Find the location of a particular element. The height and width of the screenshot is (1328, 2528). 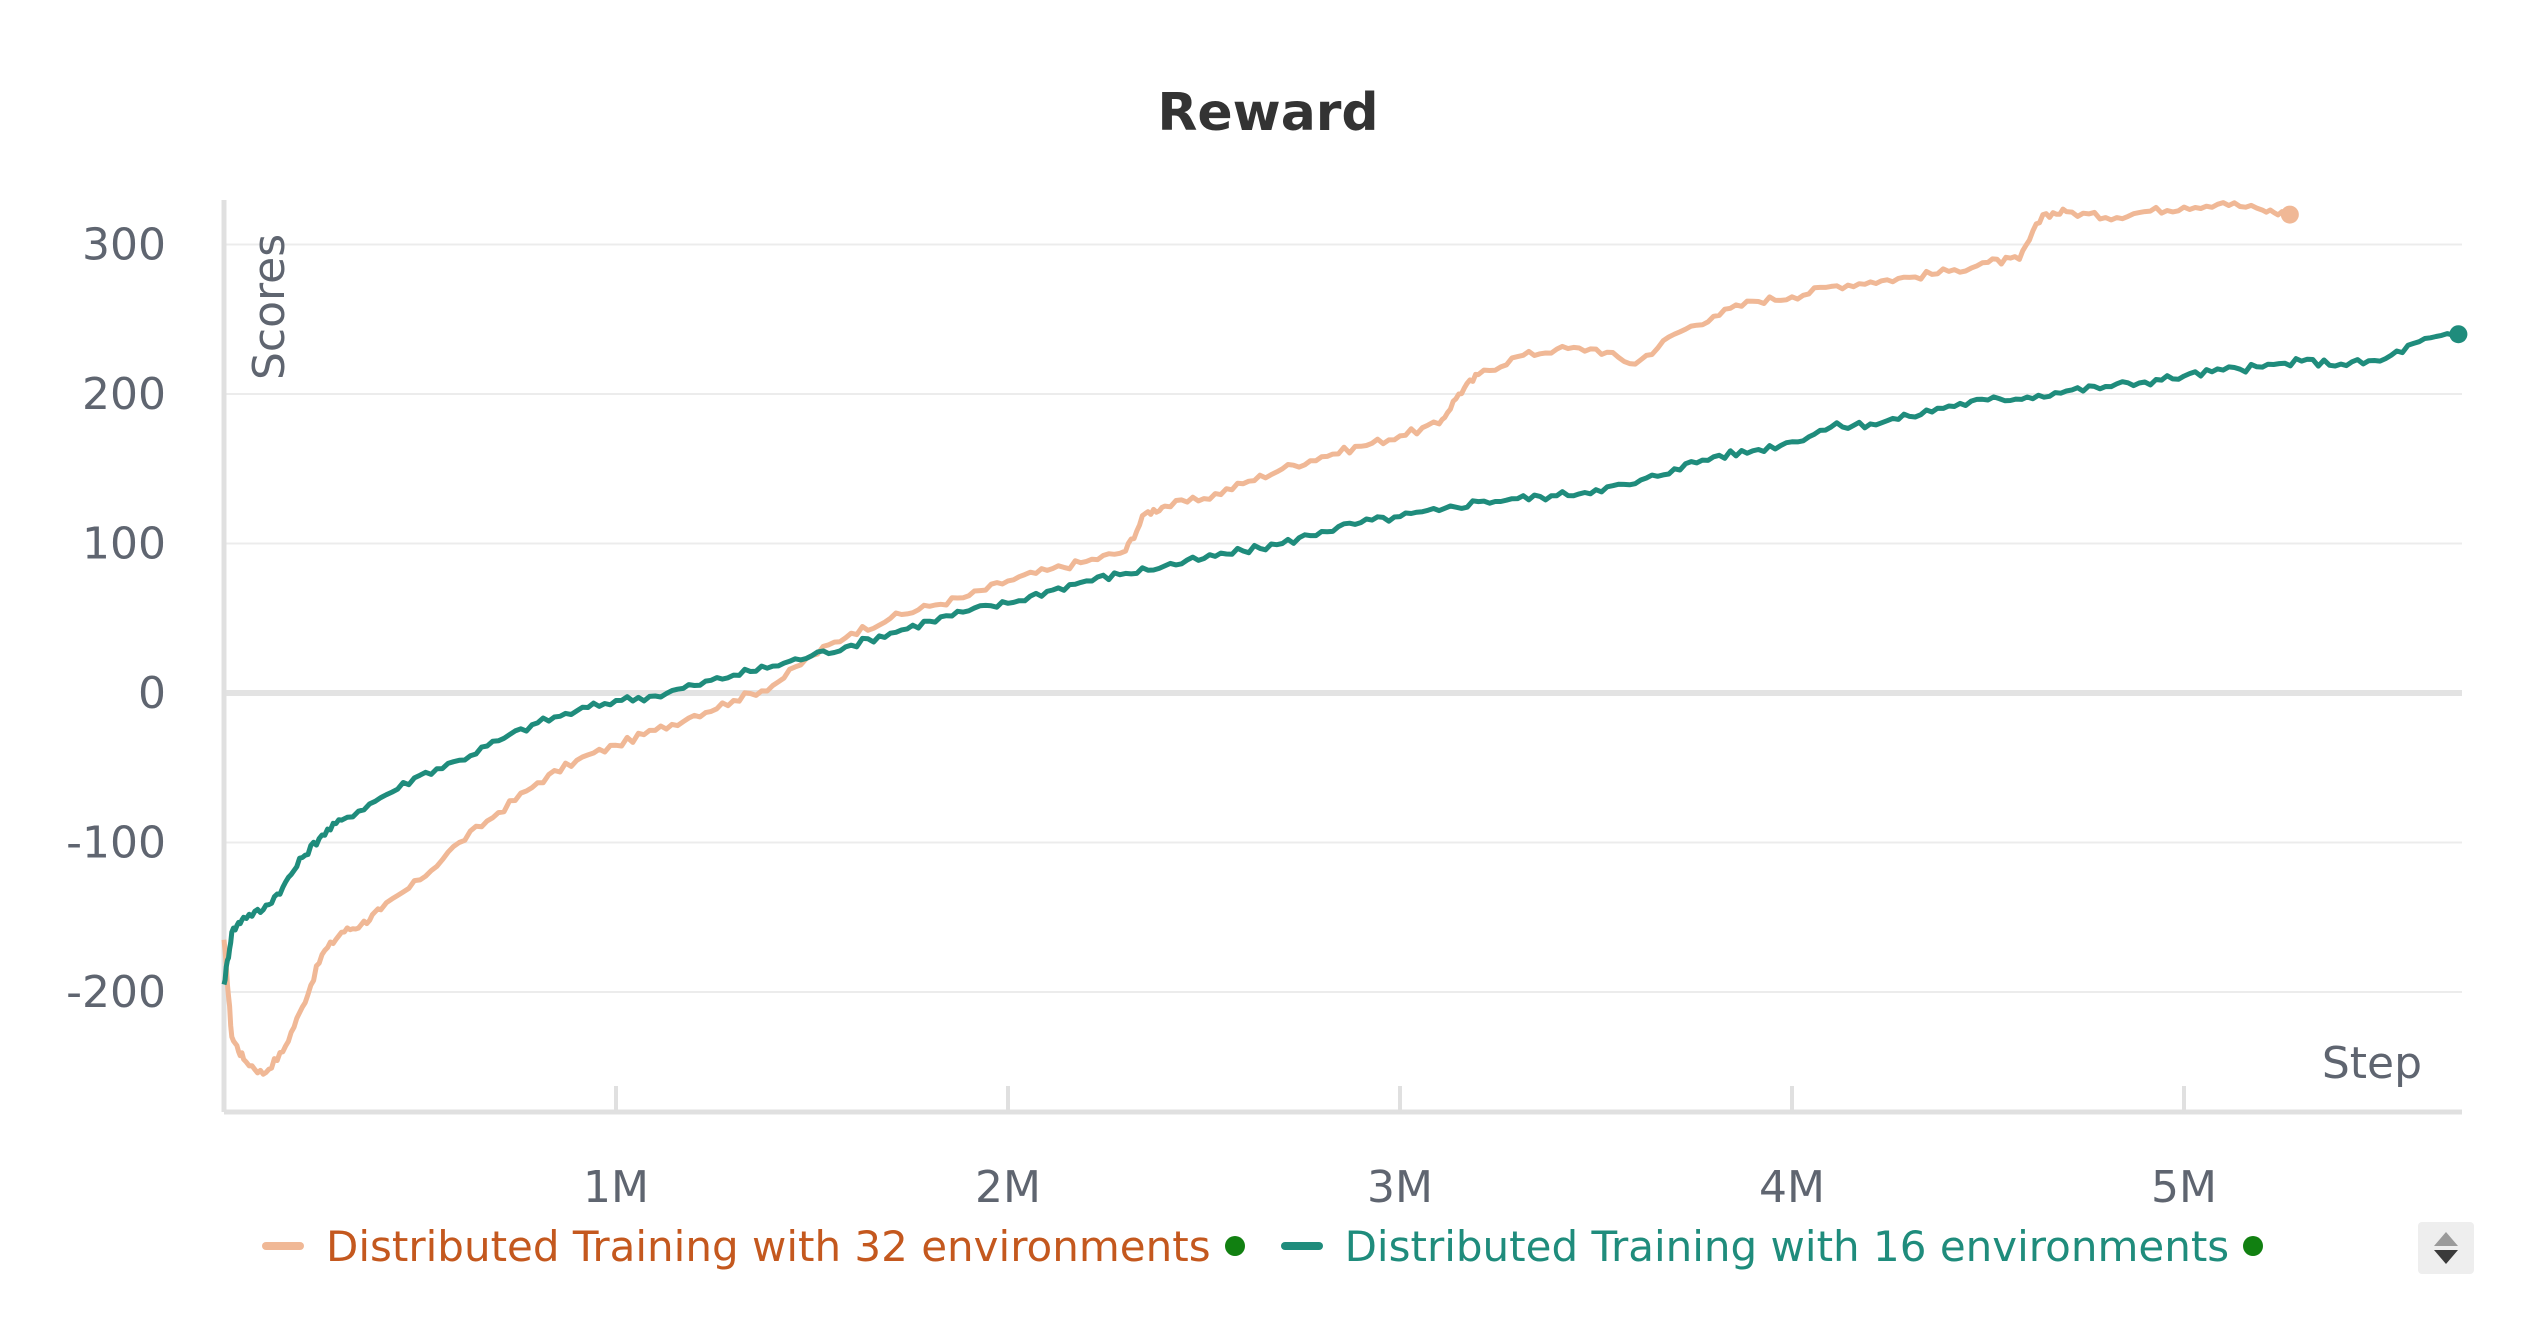

x-tick-labels: 1M 2M 3M 4M 5M is located at coordinates (1400, 1187).